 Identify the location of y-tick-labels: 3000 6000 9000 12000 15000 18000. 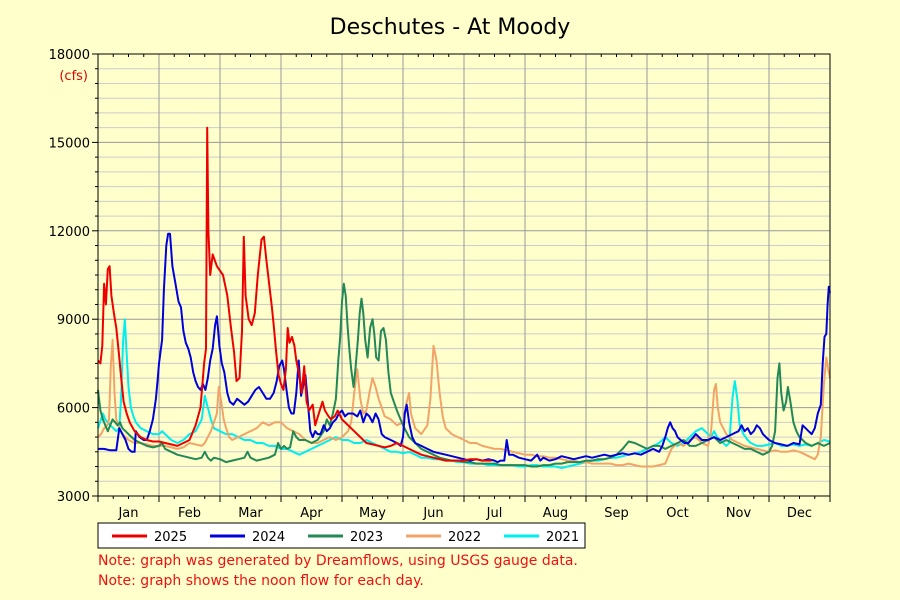
(69, 276).